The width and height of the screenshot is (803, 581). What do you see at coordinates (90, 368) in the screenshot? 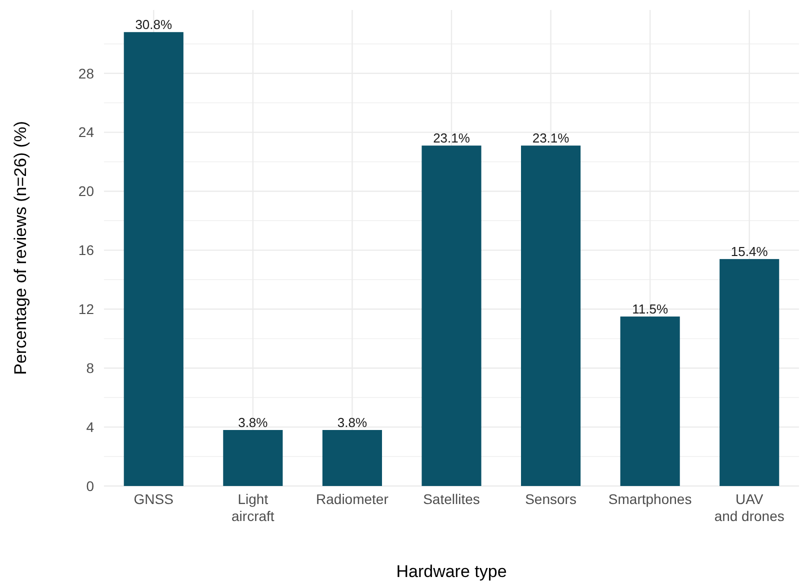
I see `y-tick-label: 8` at bounding box center [90, 368].